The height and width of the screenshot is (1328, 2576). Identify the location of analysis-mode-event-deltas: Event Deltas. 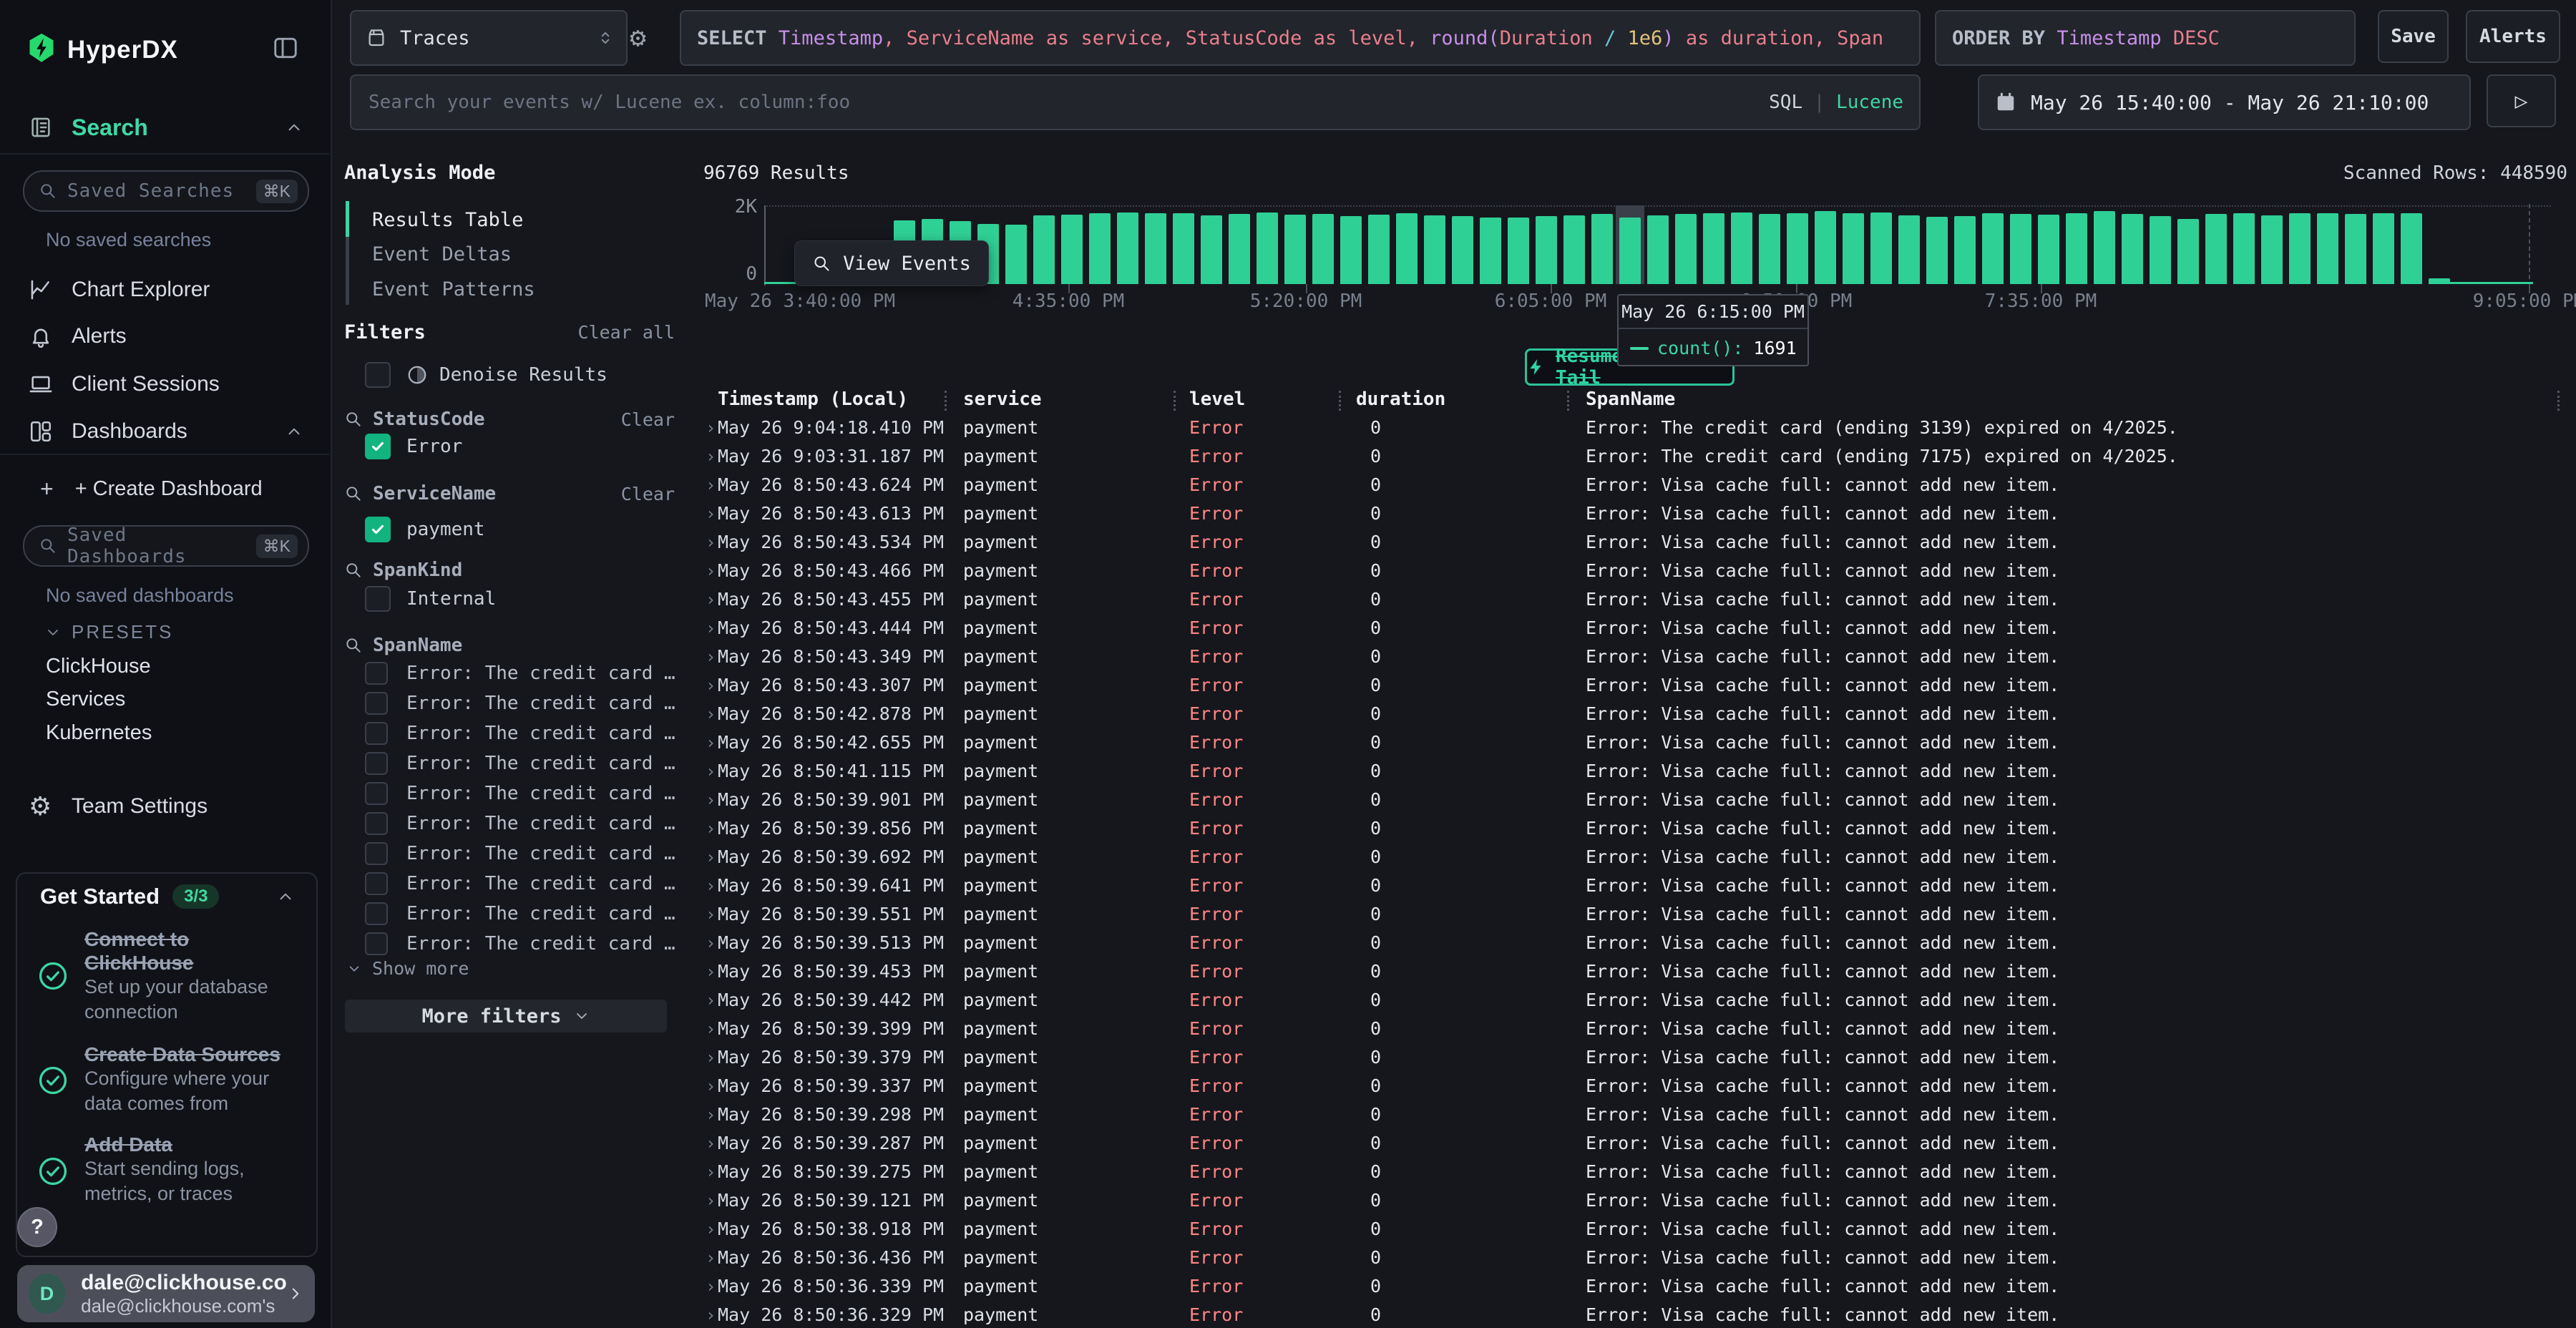
(442, 254).